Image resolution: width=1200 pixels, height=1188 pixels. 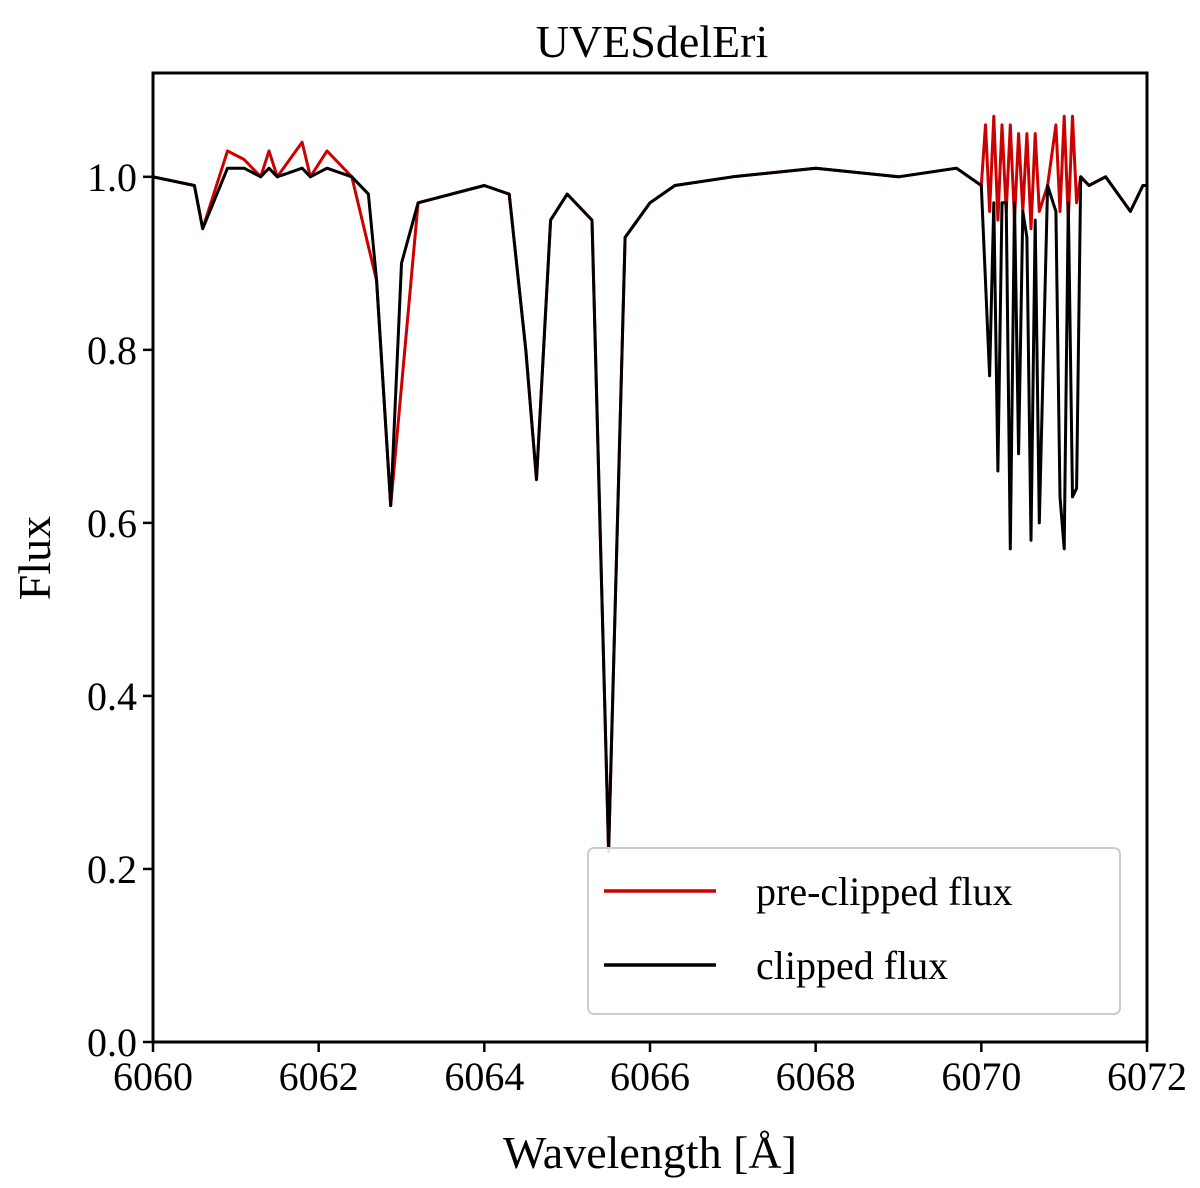 I want to click on y-axis-label: Flux, so click(x=34, y=558).